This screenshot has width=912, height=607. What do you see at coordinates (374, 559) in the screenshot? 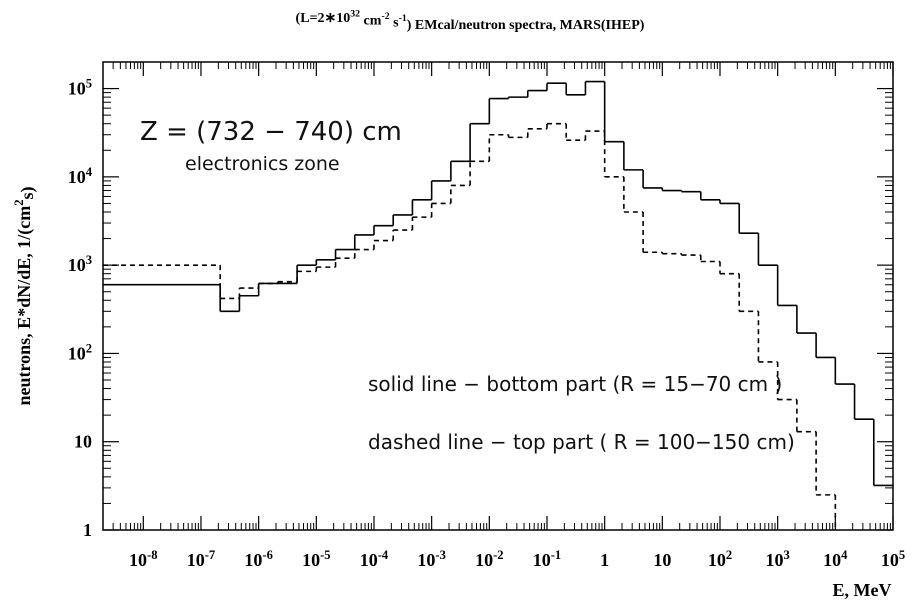
I see `x-tick-label: 10⁻⁴` at bounding box center [374, 559].